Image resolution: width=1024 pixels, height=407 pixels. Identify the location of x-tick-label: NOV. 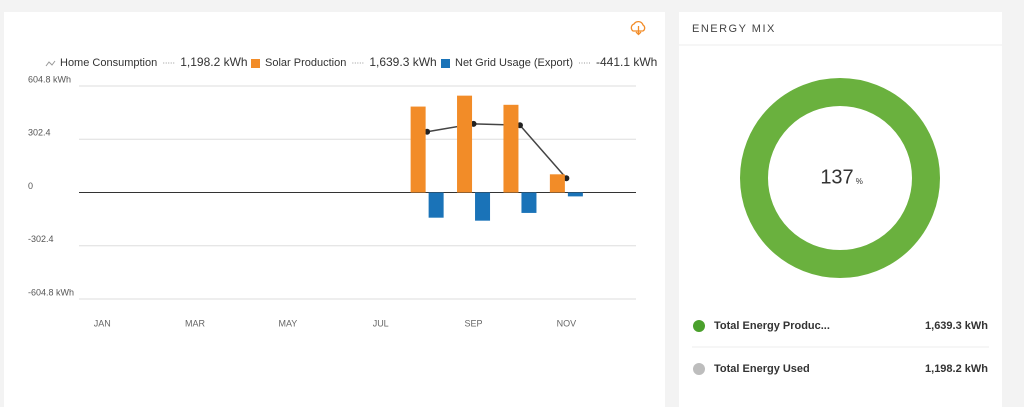
(567, 323).